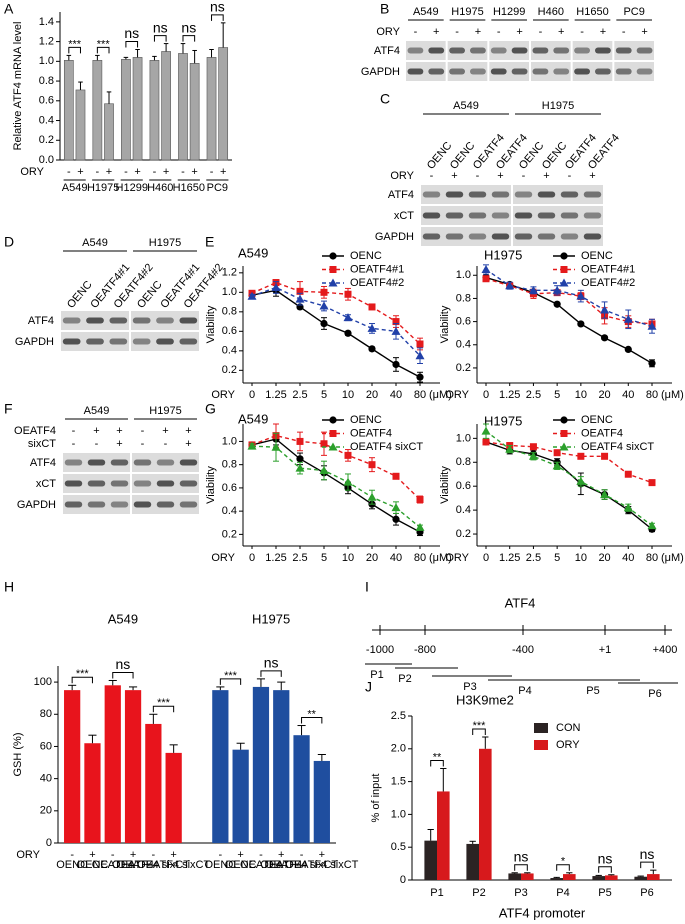 The image size is (685, 924). Describe the element at coordinates (229, 331) in the screenshot. I see `y-tick-label: 0.6` at that location.